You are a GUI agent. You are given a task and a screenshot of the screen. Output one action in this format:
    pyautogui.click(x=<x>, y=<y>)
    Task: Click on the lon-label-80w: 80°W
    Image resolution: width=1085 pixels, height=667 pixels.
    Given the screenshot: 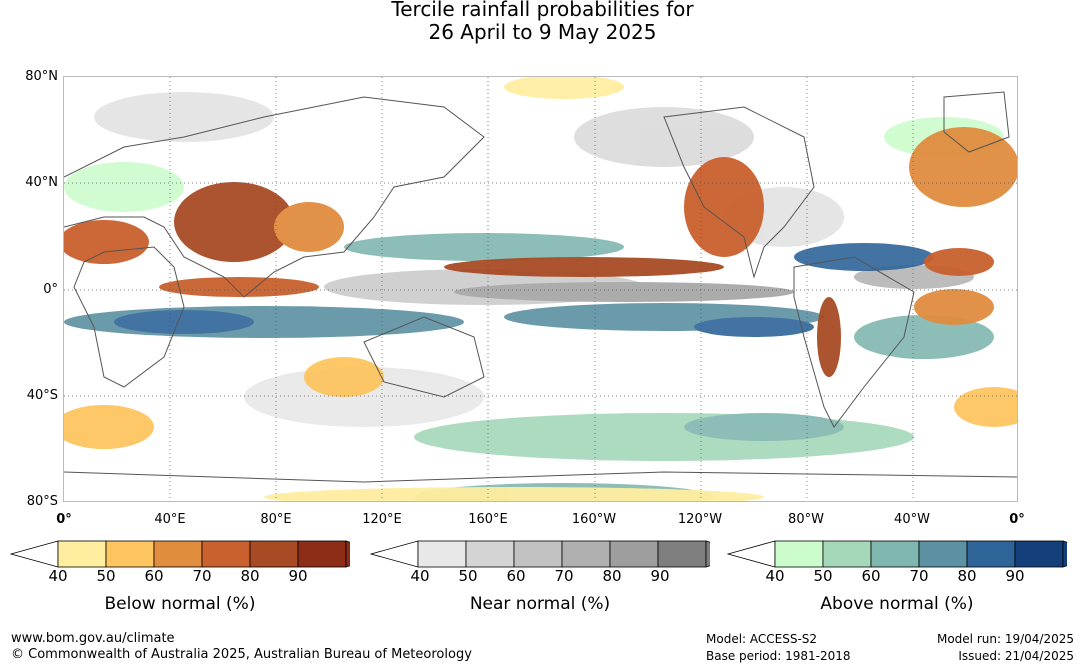 What is the action you would take?
    pyautogui.click(x=806, y=519)
    